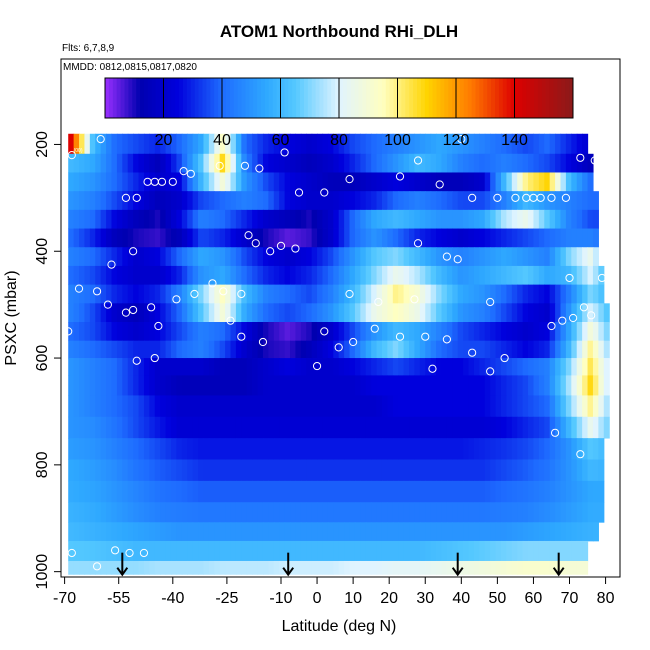 The image size is (650, 650). I want to click on y-tick-label: 800, so click(42, 464).